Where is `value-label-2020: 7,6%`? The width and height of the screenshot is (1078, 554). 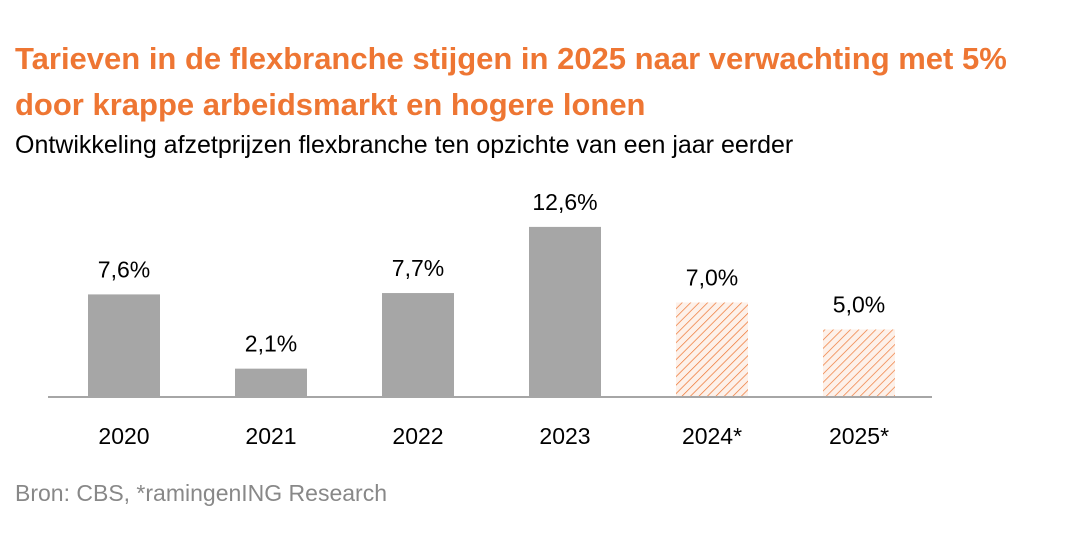
value-label-2020: 7,6% is located at coordinates (124, 269).